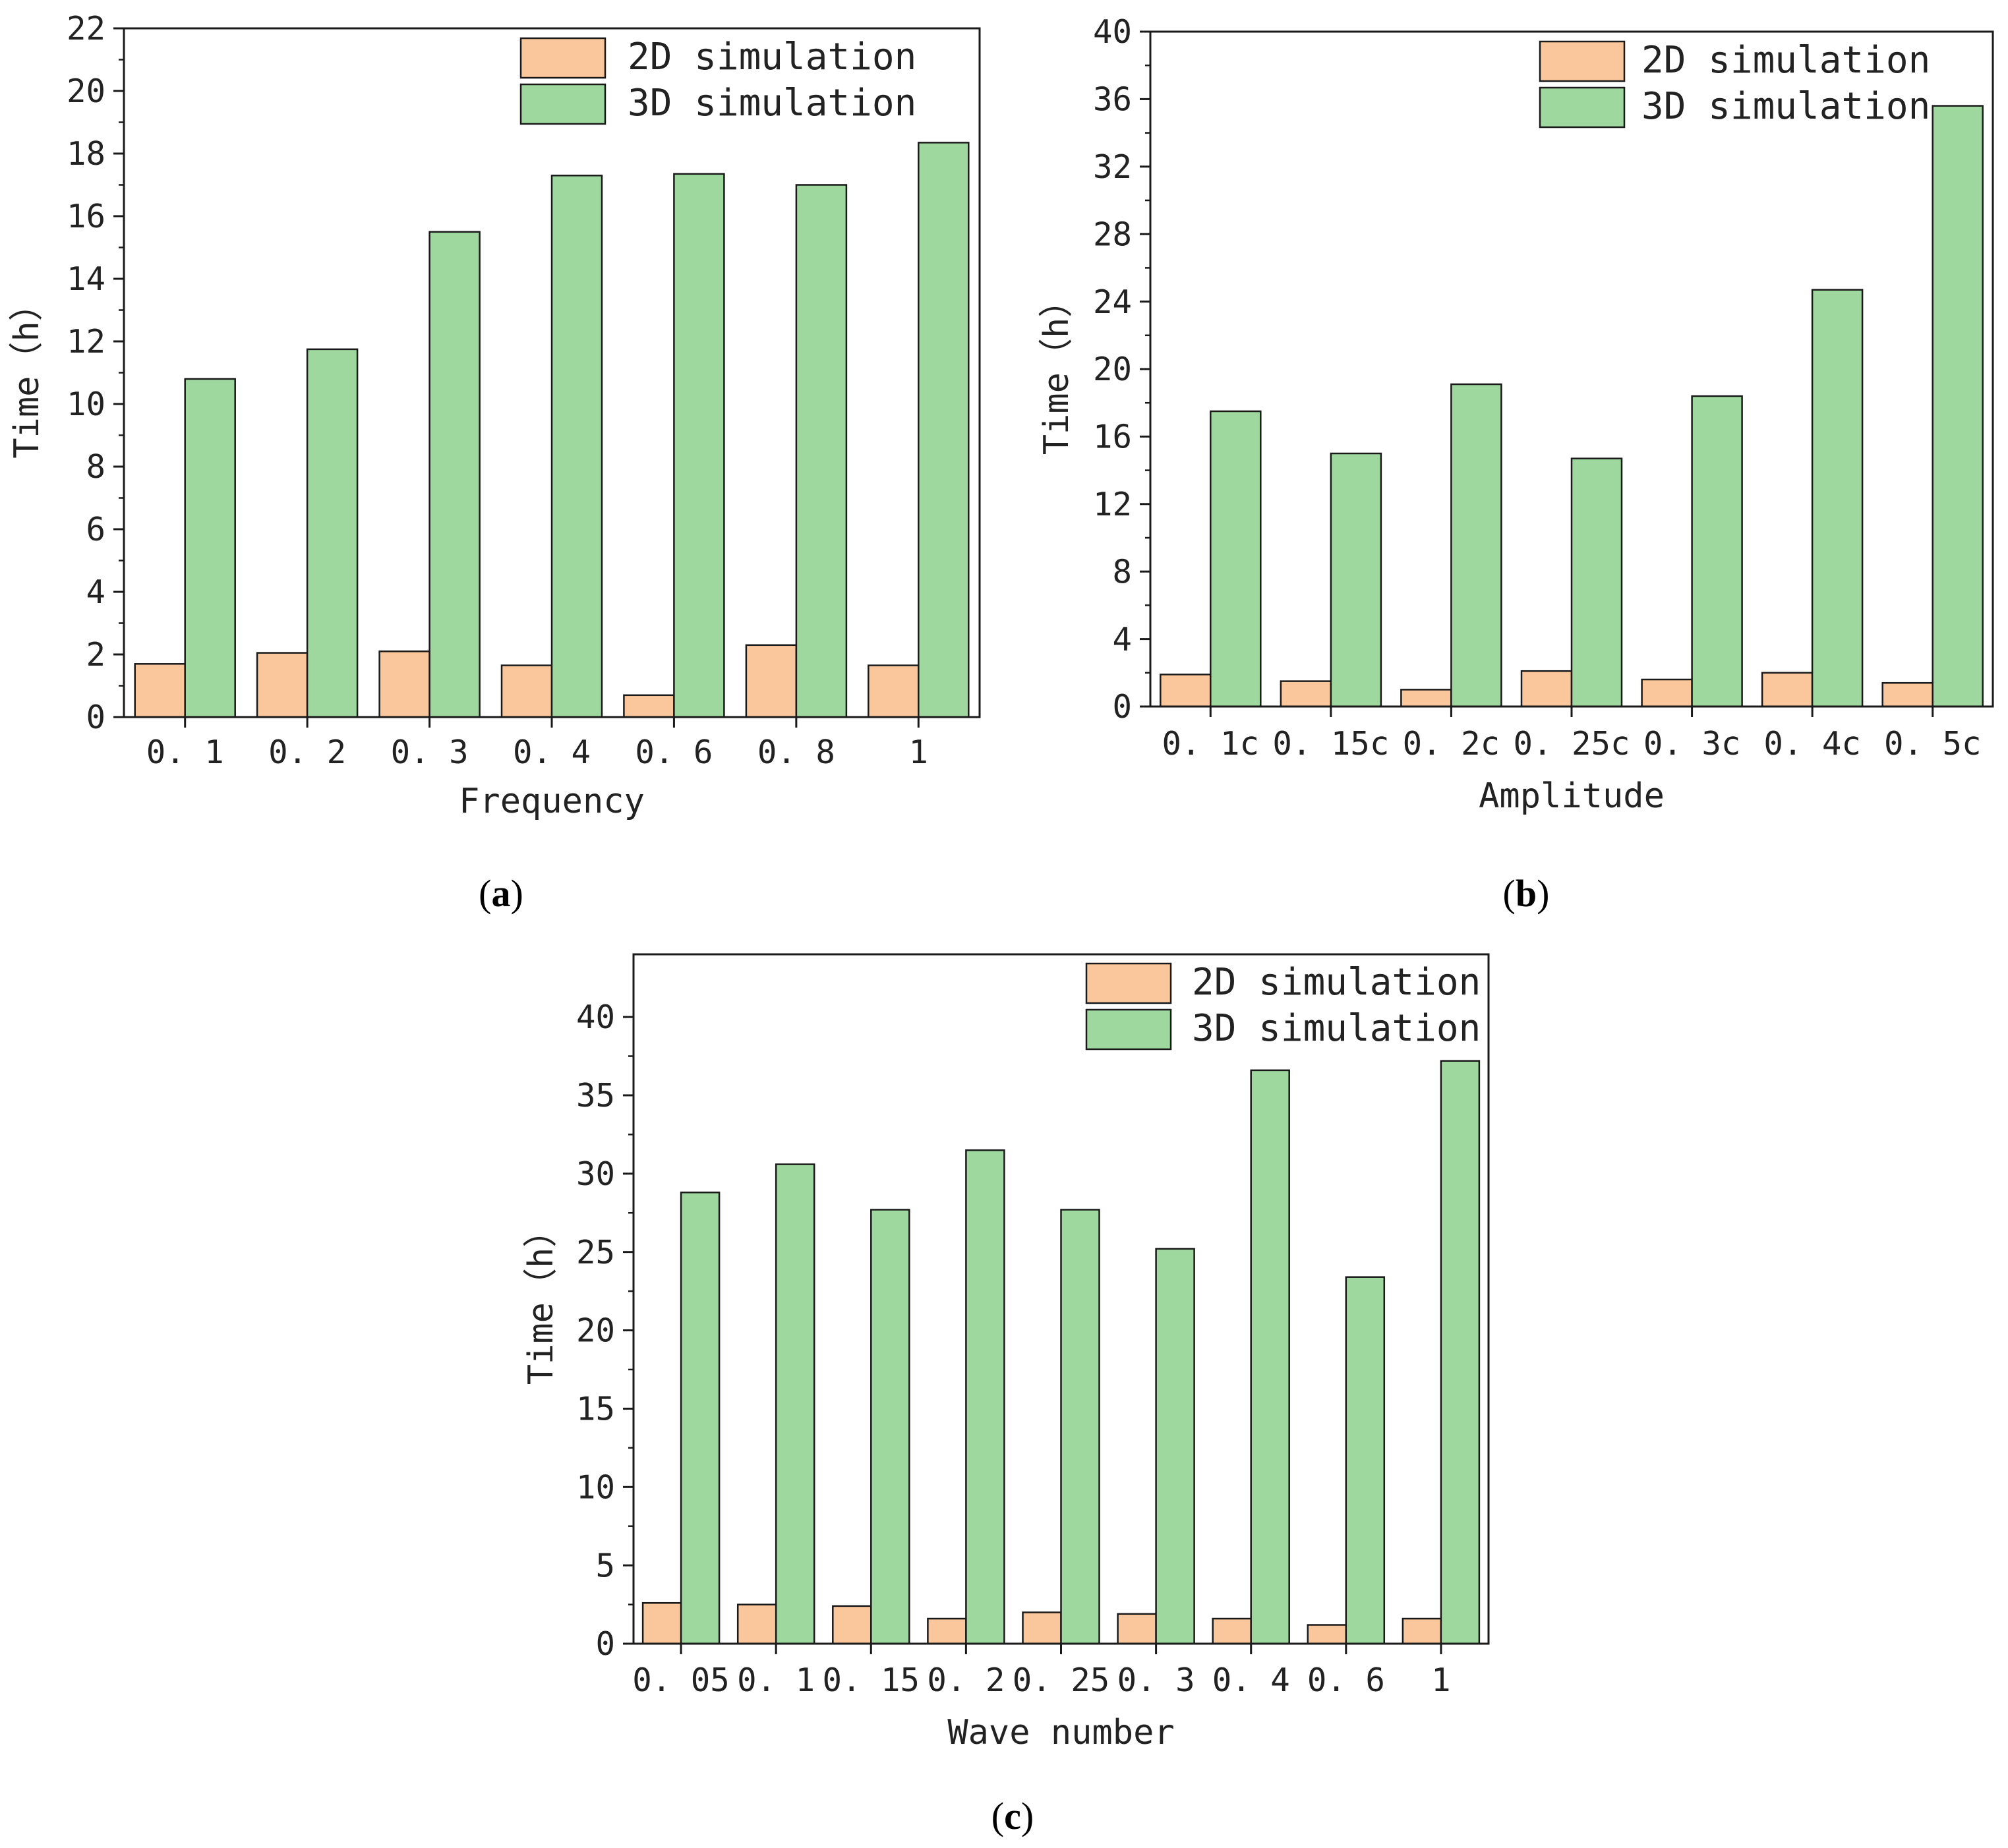  Describe the element at coordinates (1175, 1447) in the screenshot. I see `bar-3d-0.3` at that location.